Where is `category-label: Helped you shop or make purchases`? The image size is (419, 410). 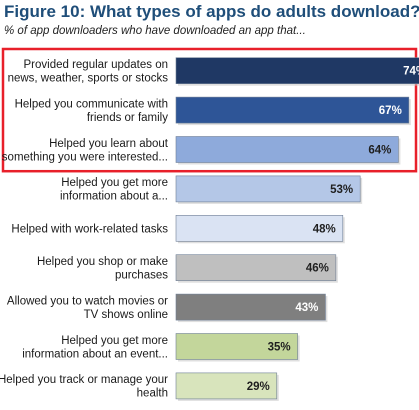
category-label: Helped you shop or make purchases is located at coordinates (102, 269).